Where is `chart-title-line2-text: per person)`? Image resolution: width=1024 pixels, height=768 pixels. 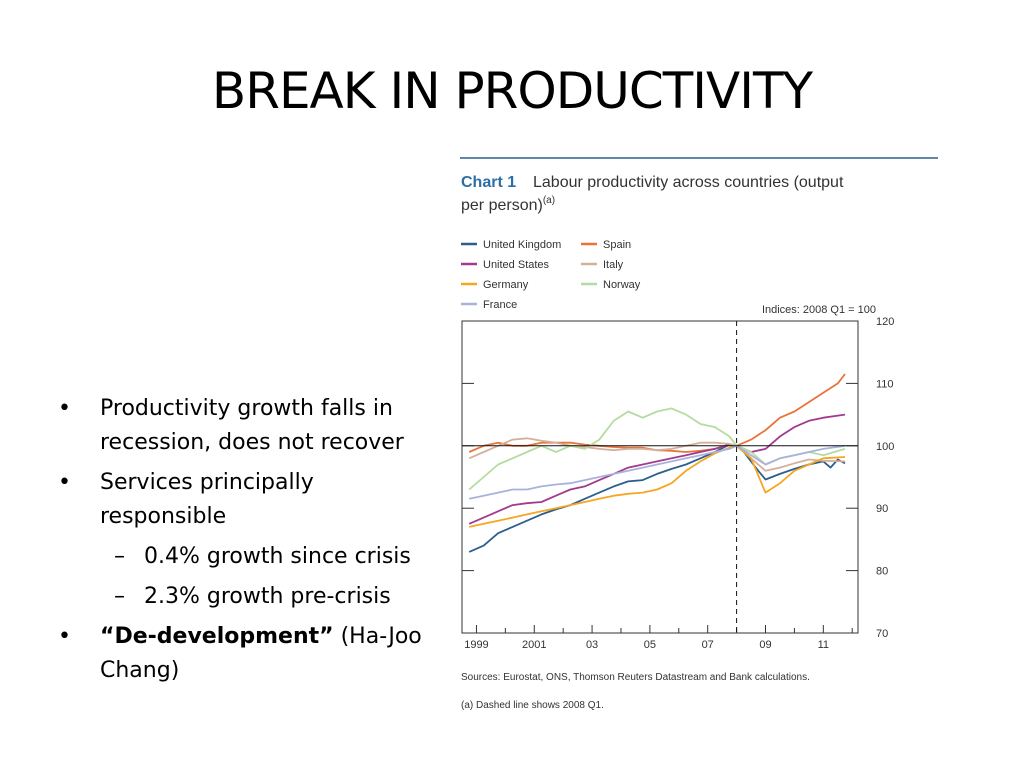
chart-title-line2-text: per person) is located at coordinates (502, 205).